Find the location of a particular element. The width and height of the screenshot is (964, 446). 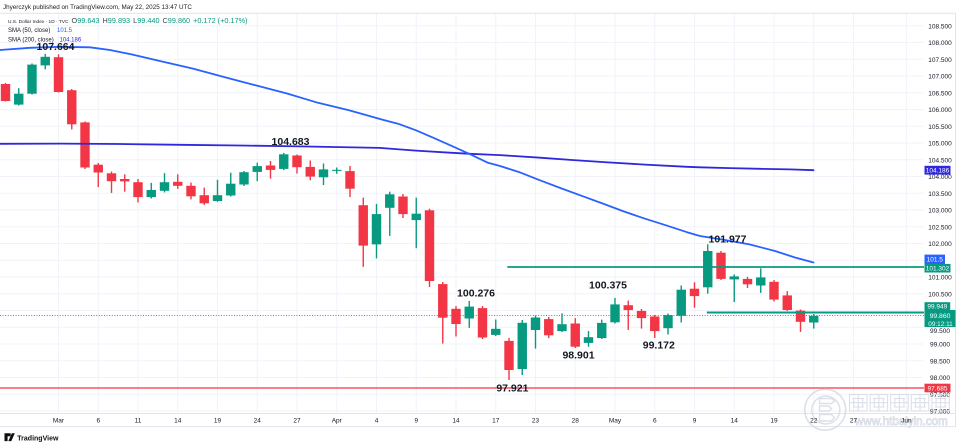

svg-text: 17 is located at coordinates (496, 420).